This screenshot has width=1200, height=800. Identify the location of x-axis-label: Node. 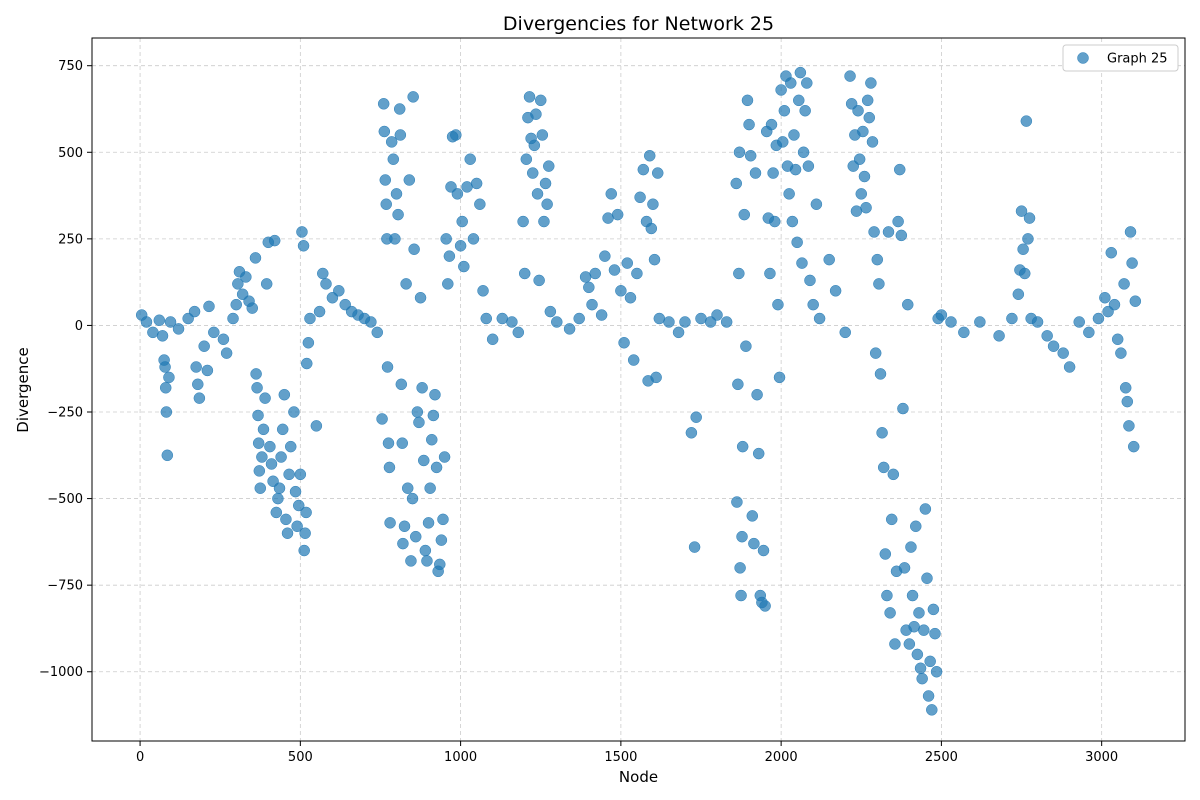
(638, 777).